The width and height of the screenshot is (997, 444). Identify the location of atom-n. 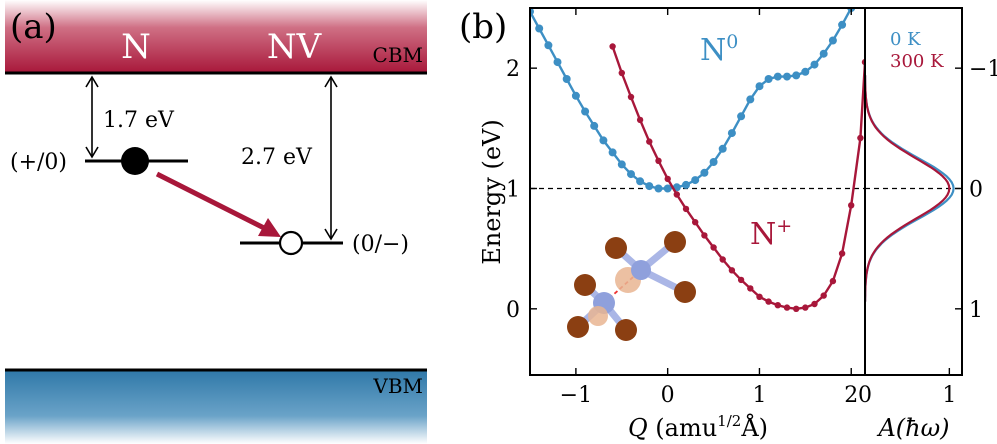
(641, 270).